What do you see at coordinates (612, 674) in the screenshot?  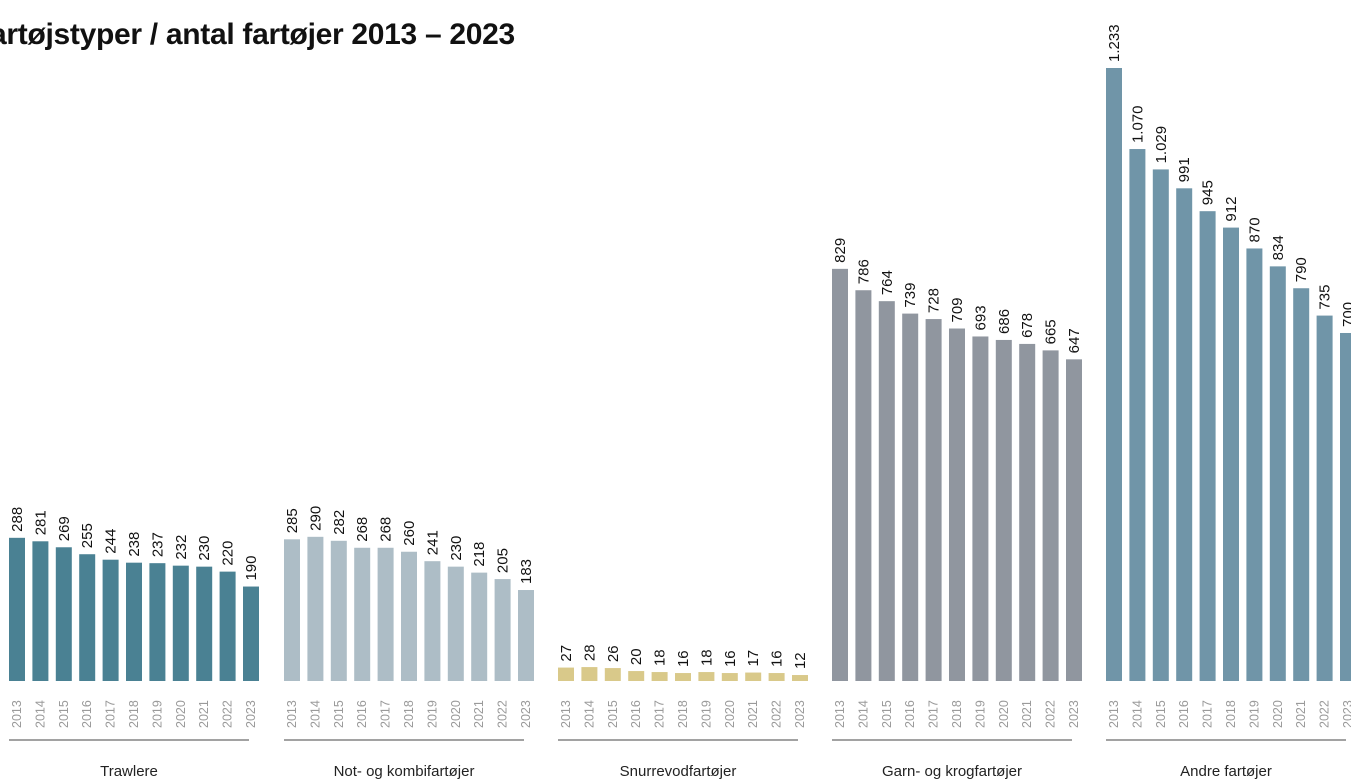 I see `bar-snurrevodfartøjer-2015` at bounding box center [612, 674].